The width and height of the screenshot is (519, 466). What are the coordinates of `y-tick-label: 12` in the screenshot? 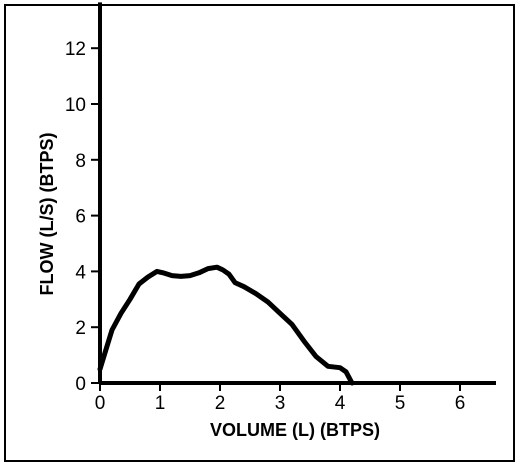 It's located at (75, 49).